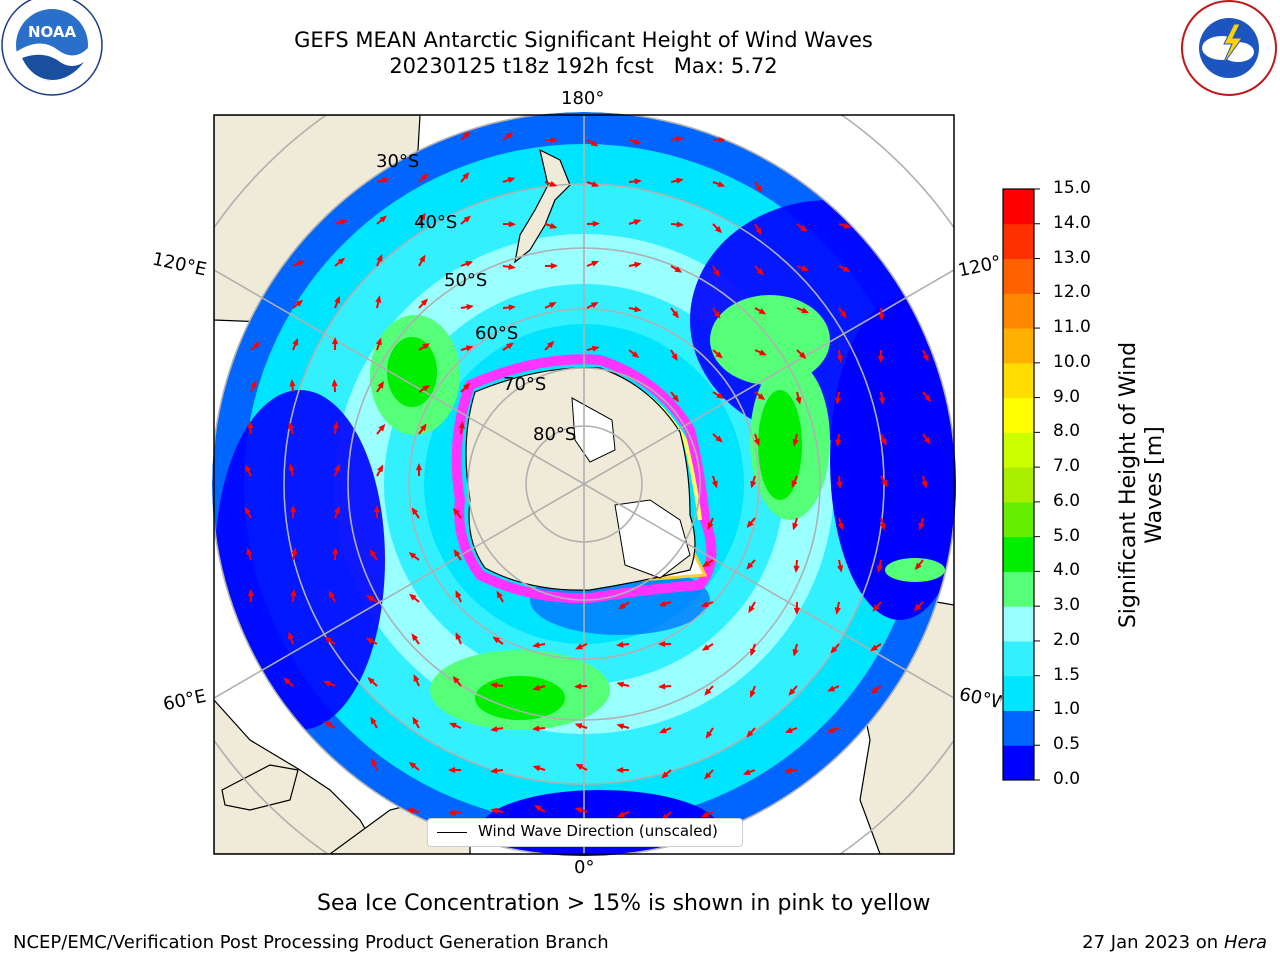 The width and height of the screenshot is (1280, 960). I want to click on lat-label-60s: 60°S, so click(497, 333).